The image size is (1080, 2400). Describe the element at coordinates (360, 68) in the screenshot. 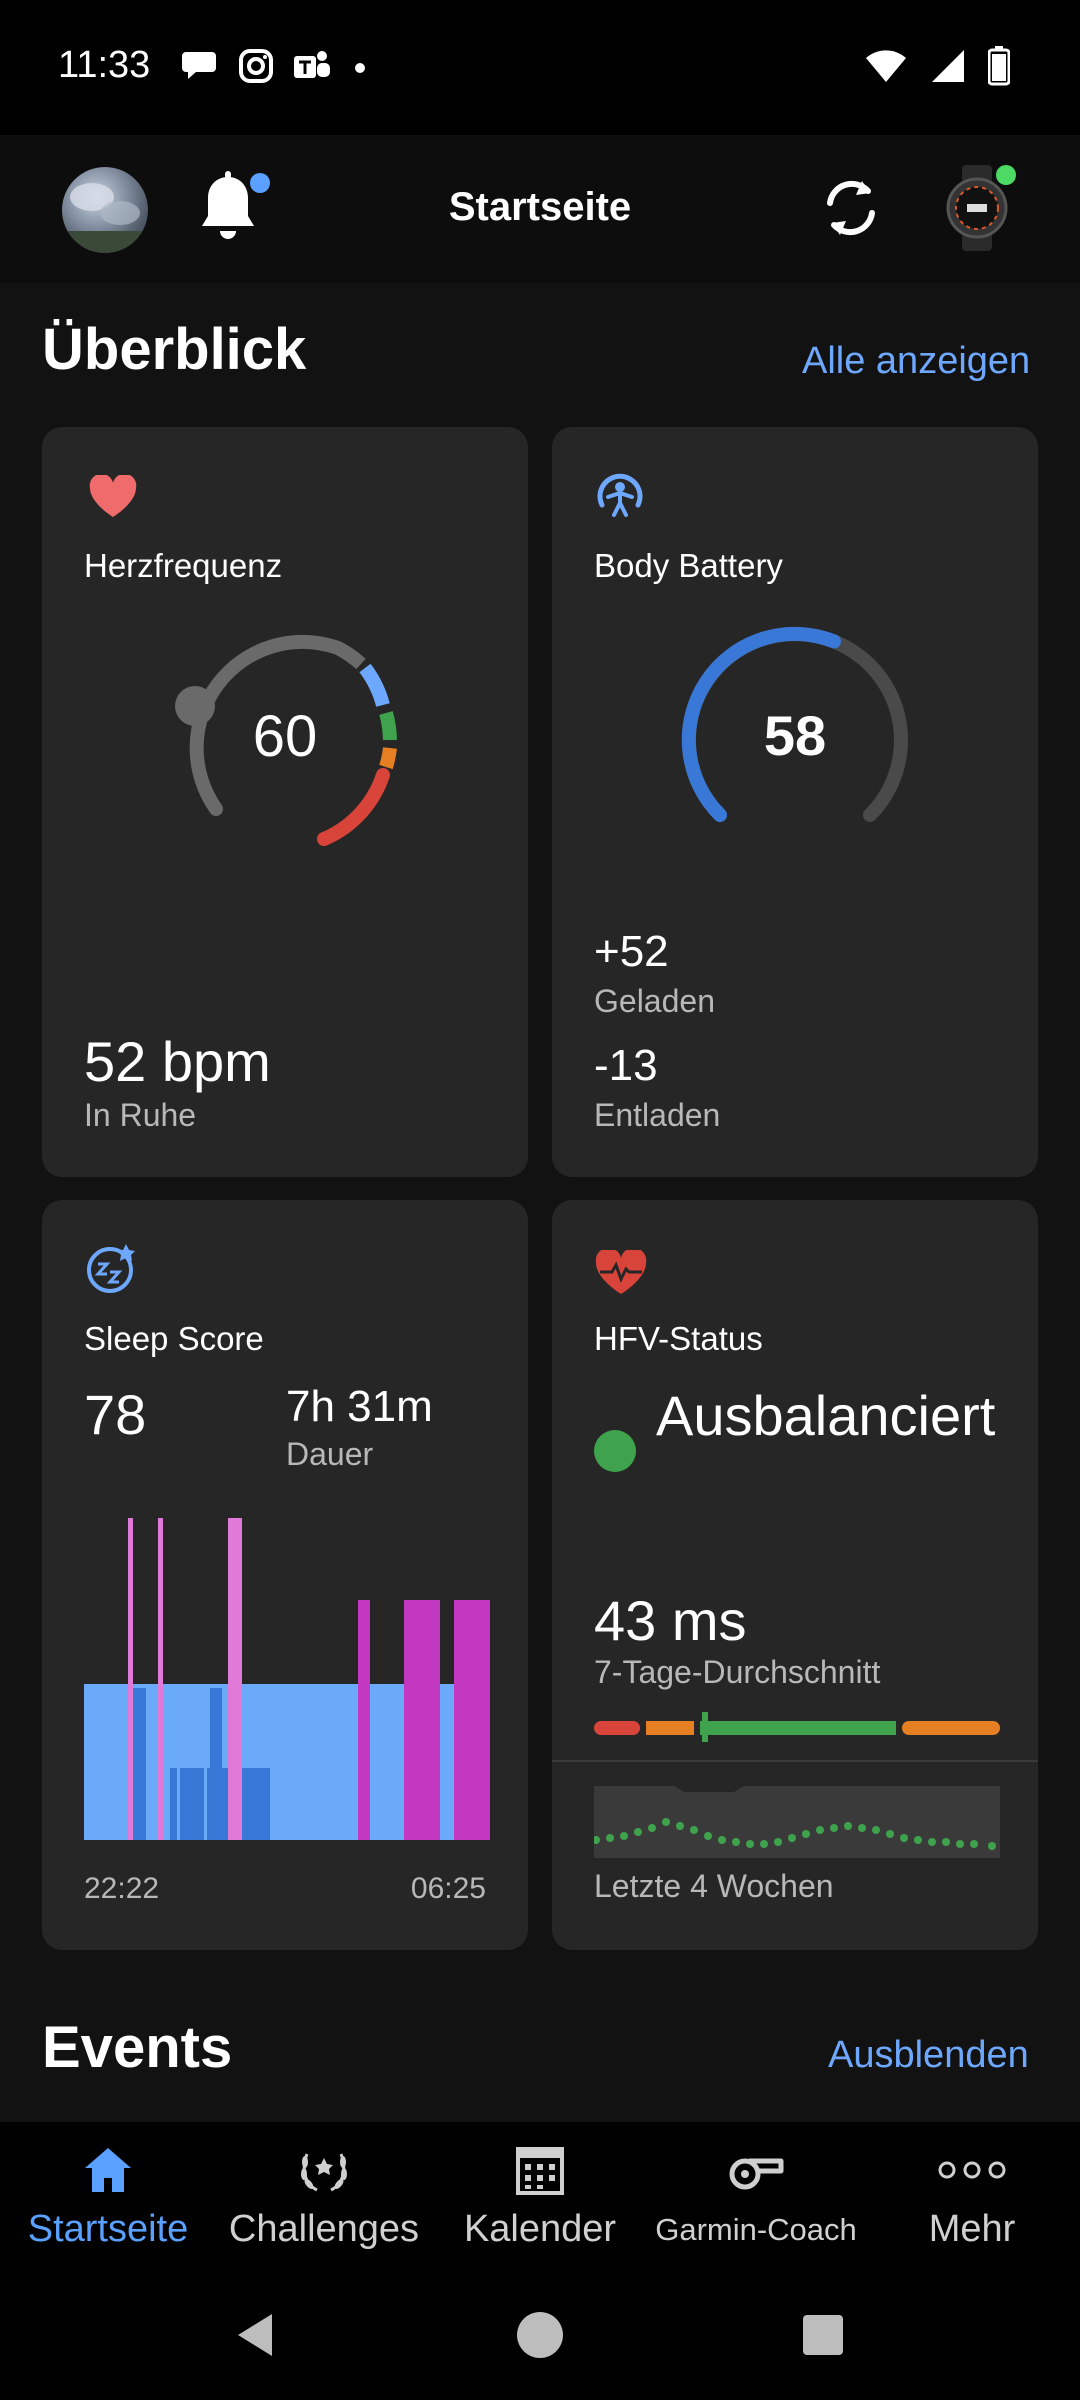

I see `more-notifications-icon` at that location.